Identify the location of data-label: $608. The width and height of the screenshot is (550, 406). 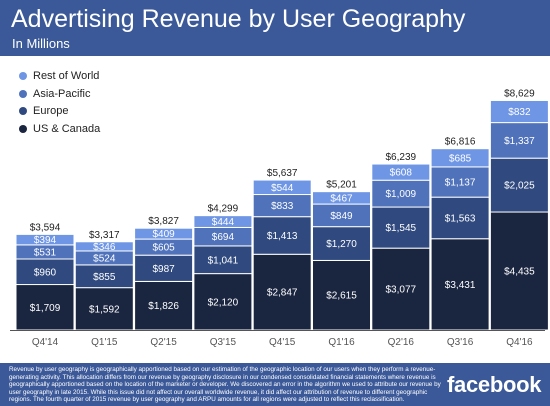
(401, 173).